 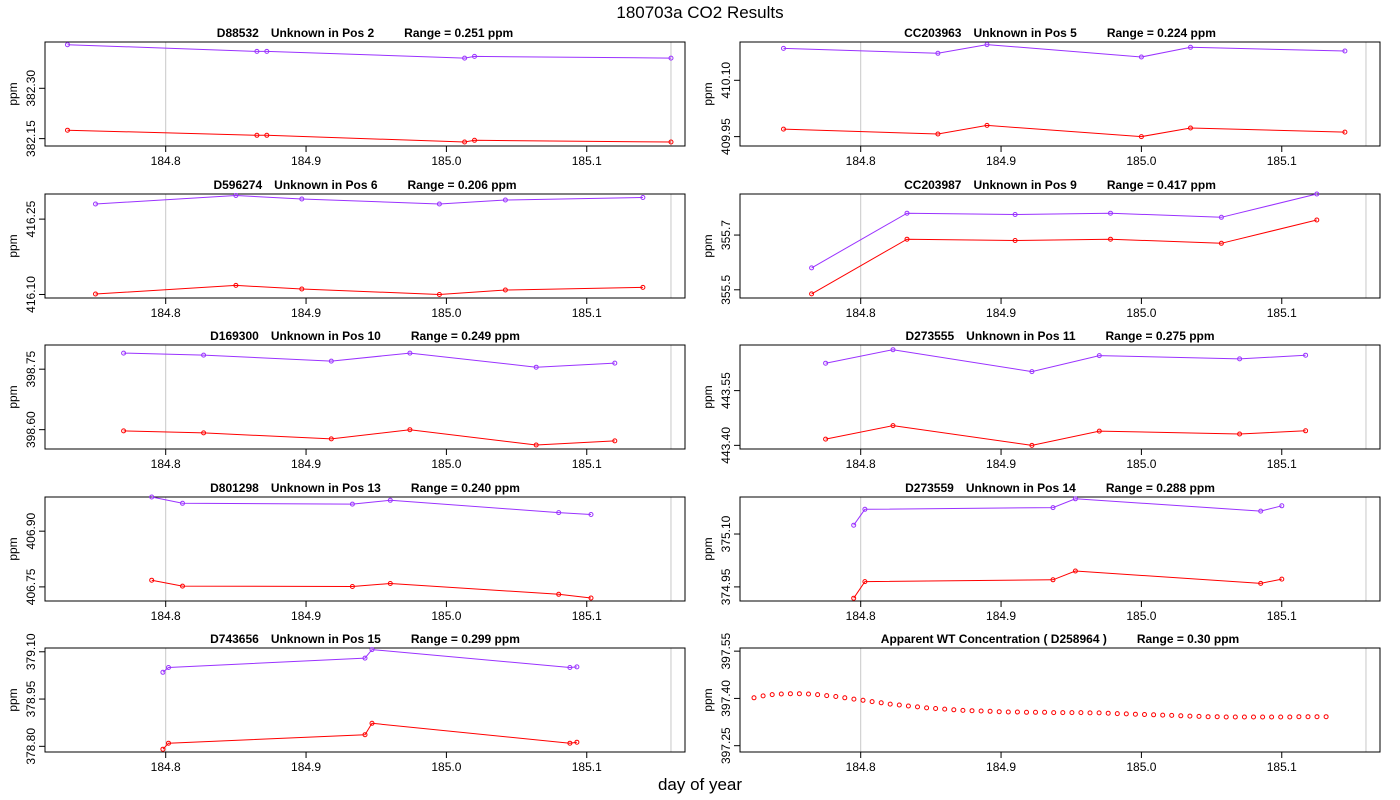 What do you see at coordinates (929, 488) in the screenshot?
I see `panel-title-id: D273559` at bounding box center [929, 488].